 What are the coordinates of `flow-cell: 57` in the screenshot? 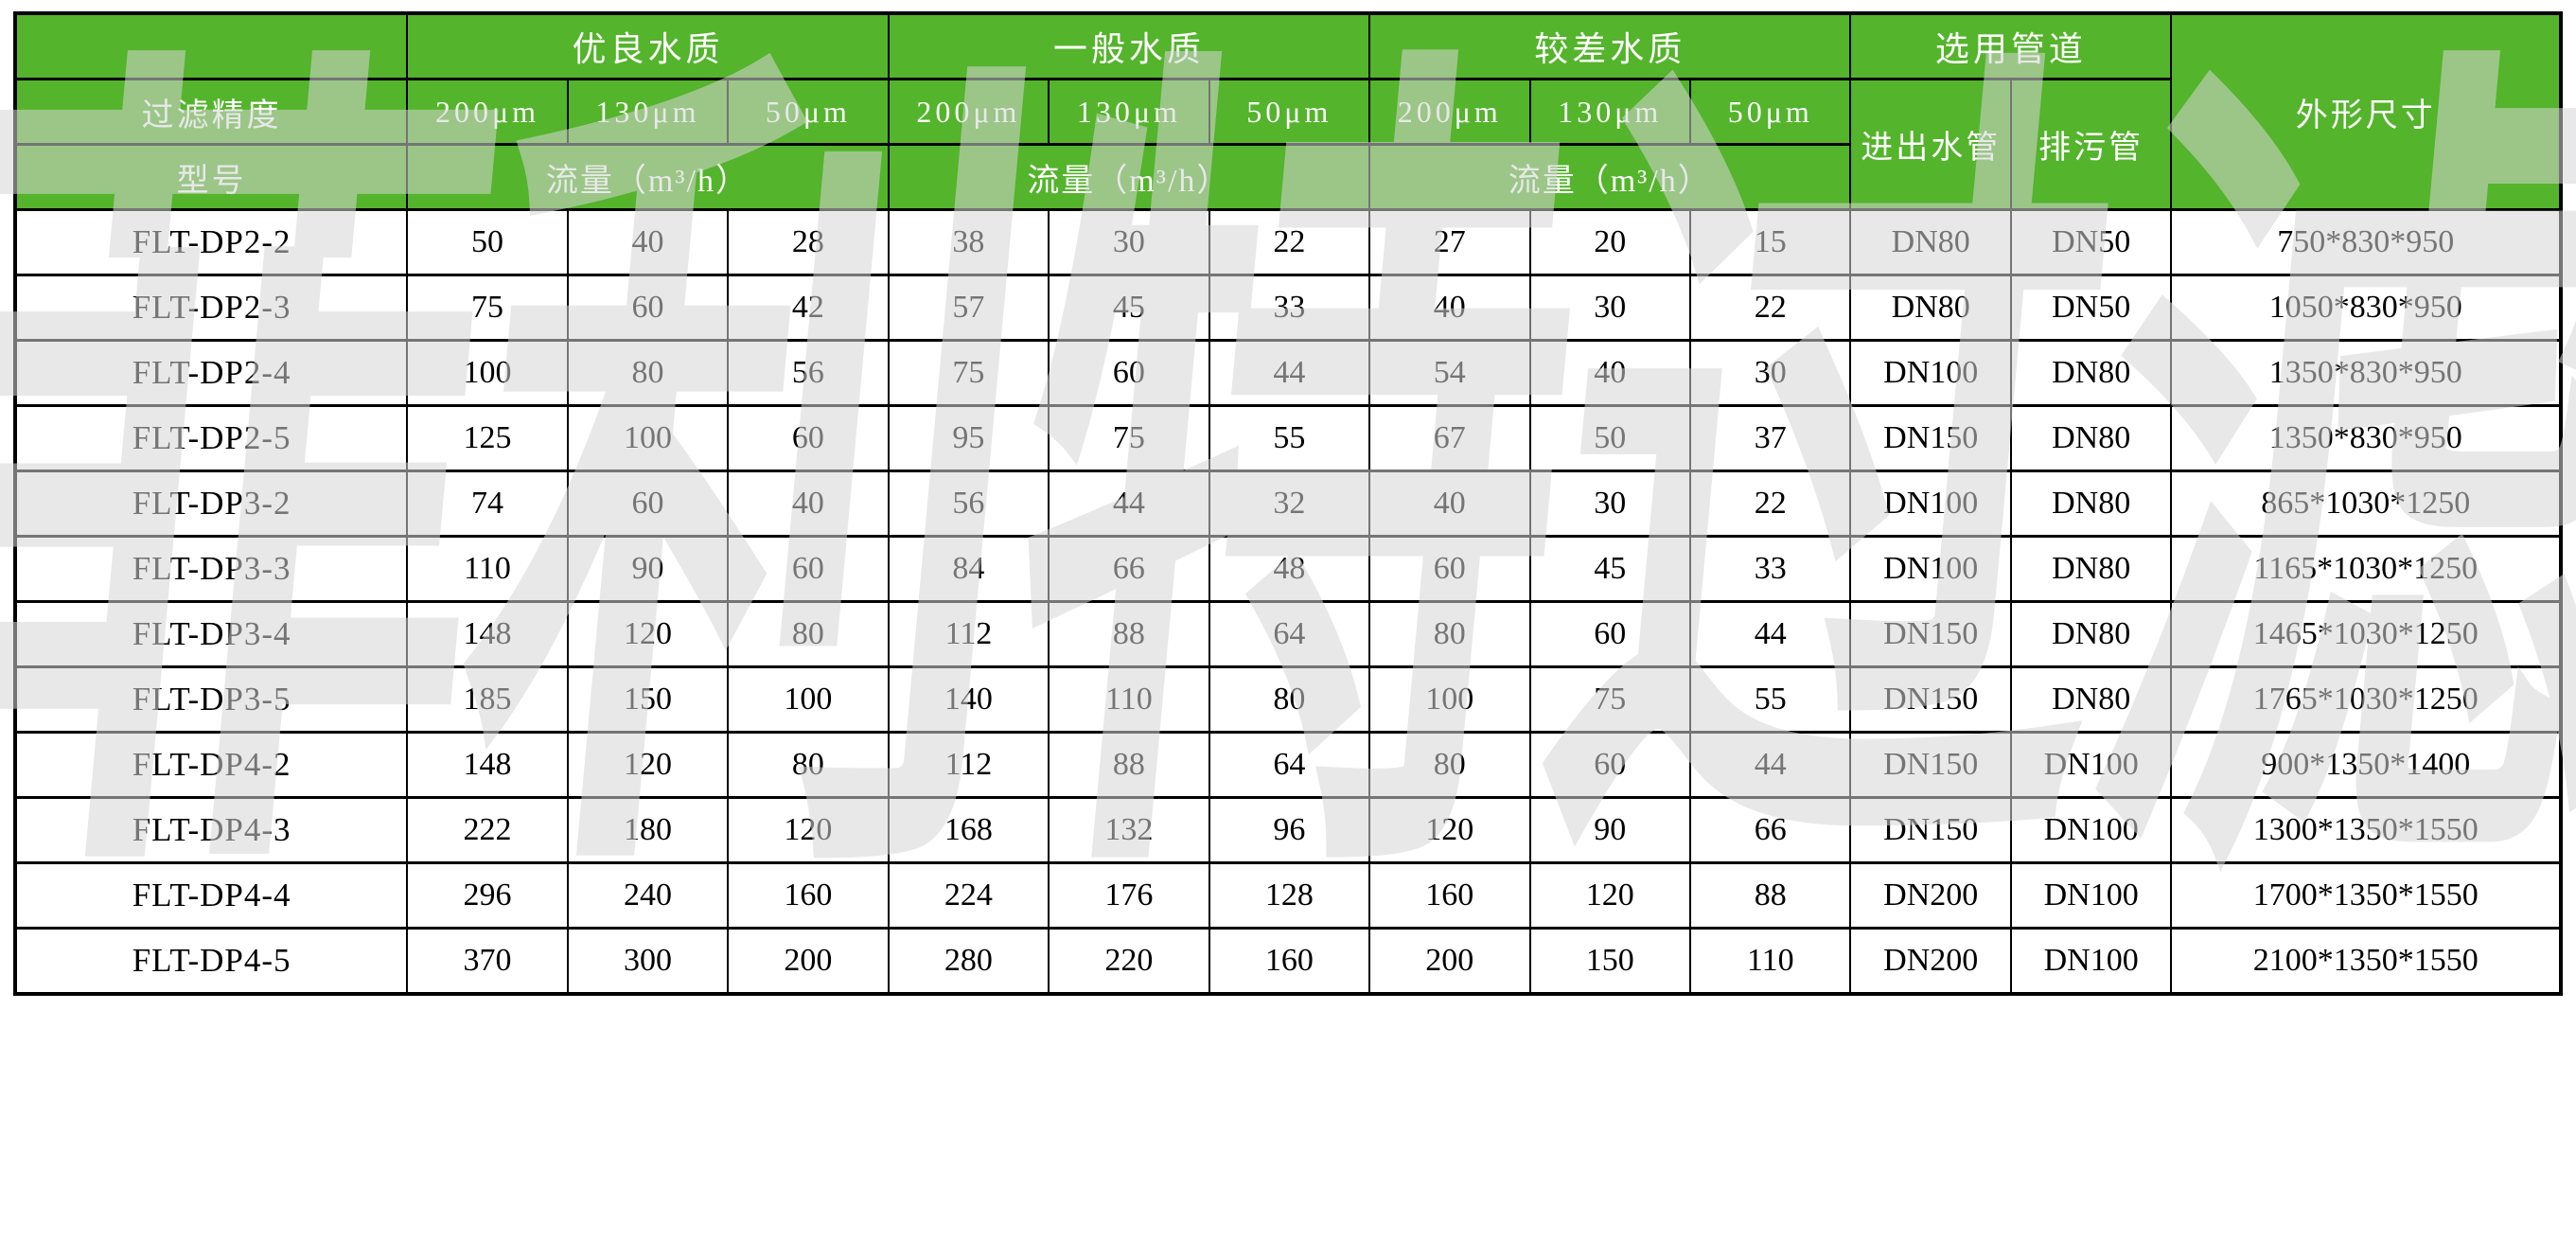 It's located at (968, 308).